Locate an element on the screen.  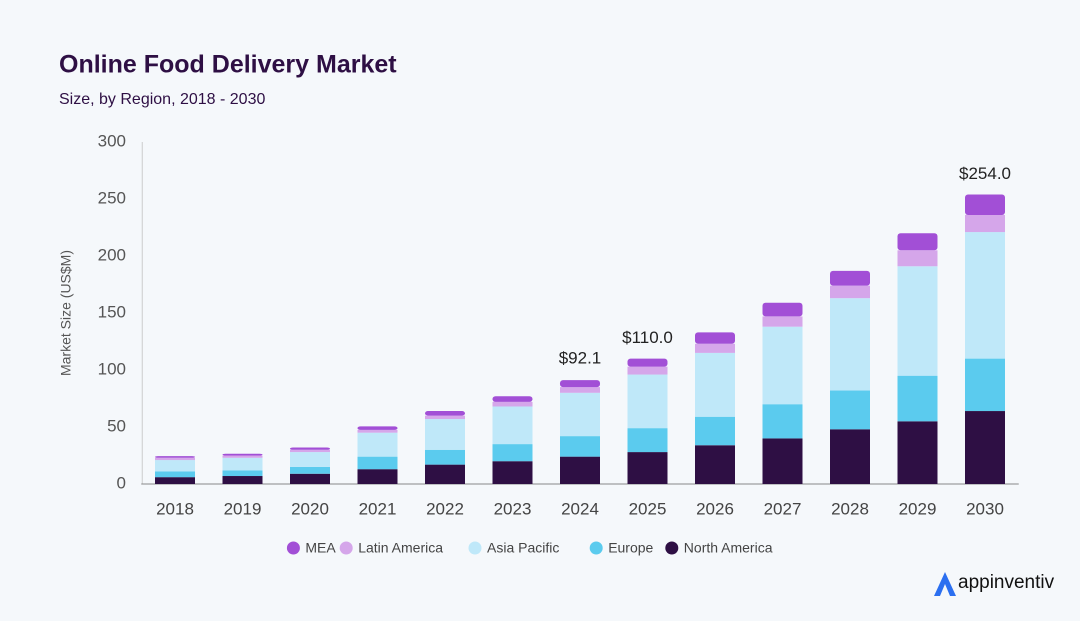
brand-logo: appinventiv is located at coordinates (994, 584).